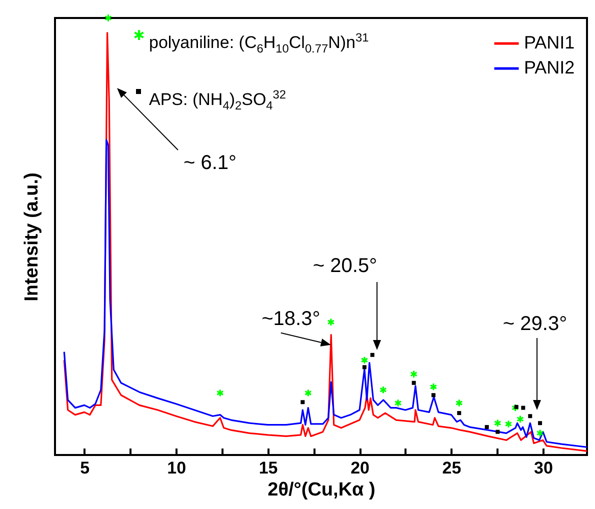 This screenshot has width=595, height=509. What do you see at coordinates (322, 490) in the screenshot?
I see `x-axis-title: 2θ/°(Cu,Kα )` at bounding box center [322, 490].